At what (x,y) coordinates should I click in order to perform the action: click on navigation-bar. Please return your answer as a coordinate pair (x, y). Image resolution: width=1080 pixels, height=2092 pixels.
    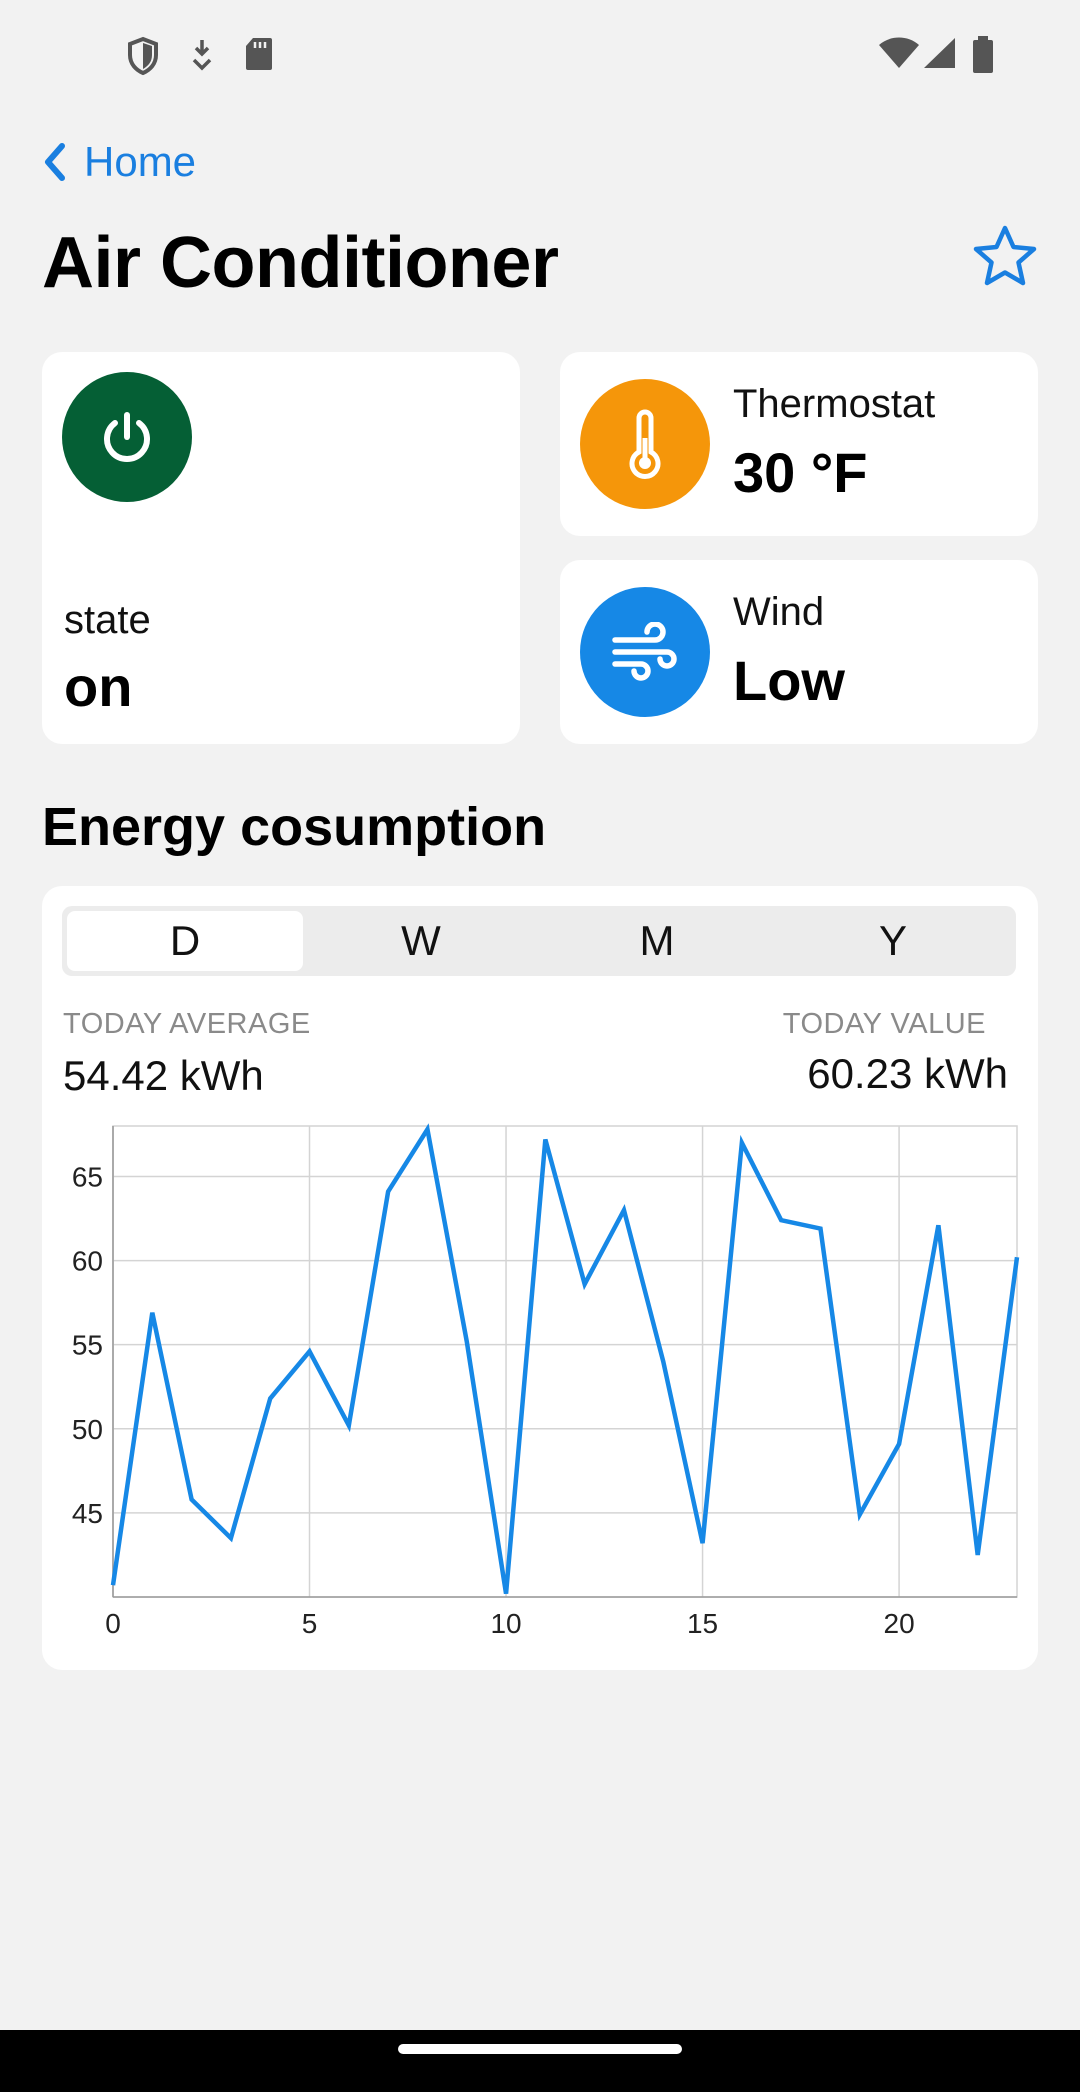
    Looking at the image, I should click on (540, 2061).